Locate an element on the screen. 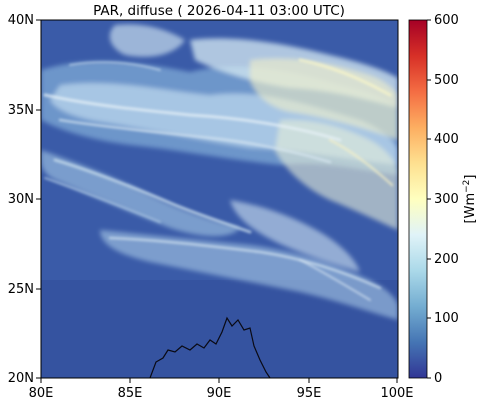 Image resolution: width=480 pixels, height=404 pixels. colorbar: 0 100 200 300 400 500 600 [Wm−2] is located at coordinates (443, 199).